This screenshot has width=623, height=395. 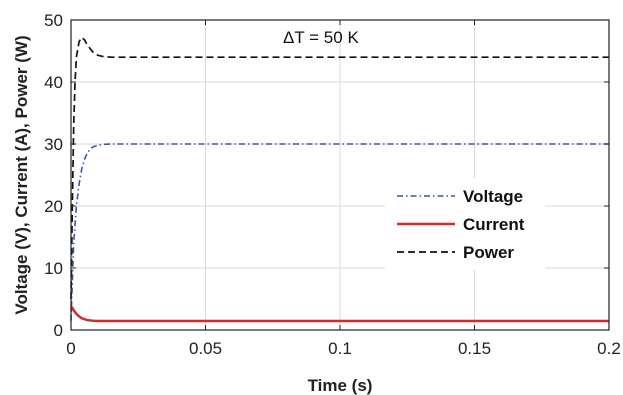 What do you see at coordinates (340, 385) in the screenshot?
I see `x-axis-label: Time (s)` at bounding box center [340, 385].